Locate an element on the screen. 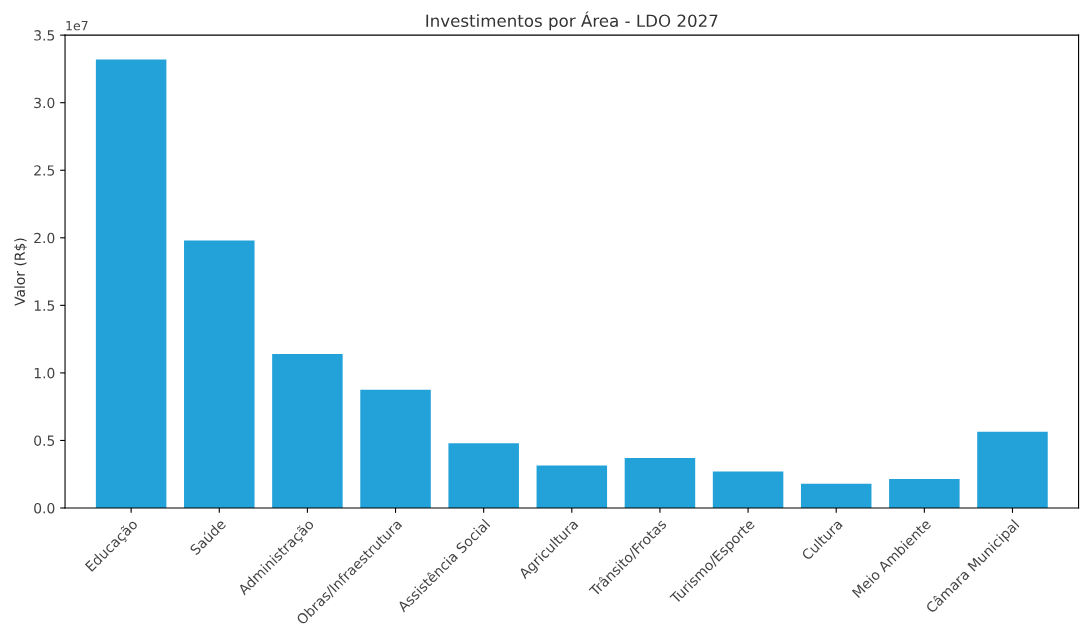  y-tick-label: 3.0 is located at coordinates (44, 103).